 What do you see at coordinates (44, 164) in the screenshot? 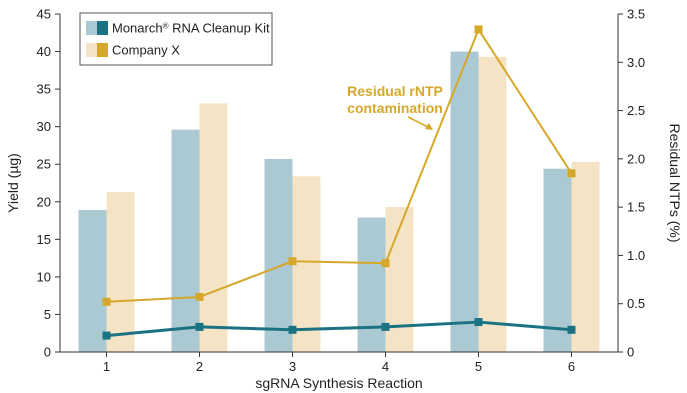
I see `y-left-tick-label: 25` at bounding box center [44, 164].